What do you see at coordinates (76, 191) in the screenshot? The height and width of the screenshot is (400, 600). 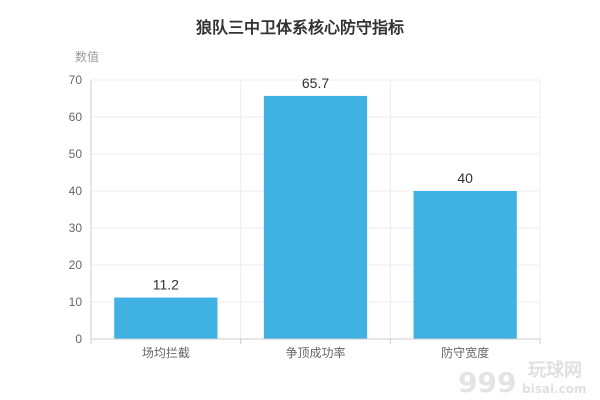 I see `y-tick-label: 40` at bounding box center [76, 191].